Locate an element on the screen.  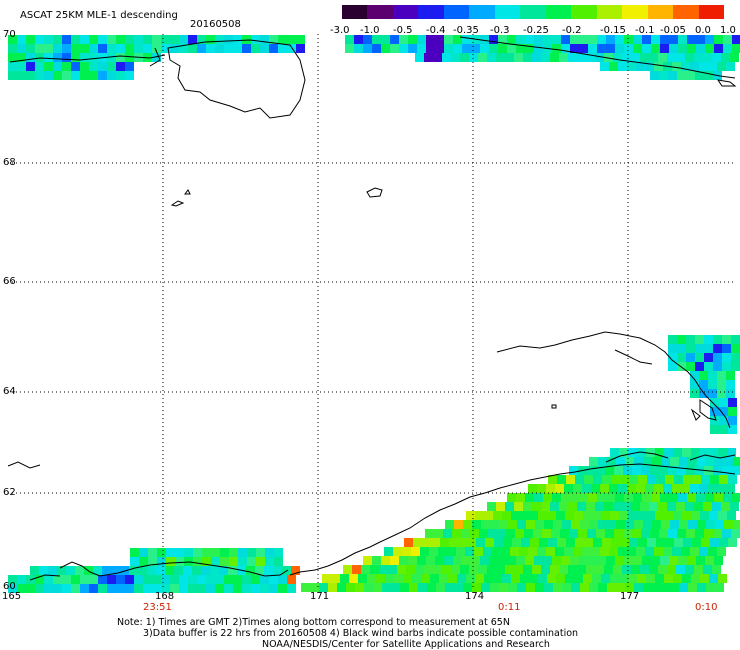
colorbar-label: 0.0 is located at coordinates (703, 30).